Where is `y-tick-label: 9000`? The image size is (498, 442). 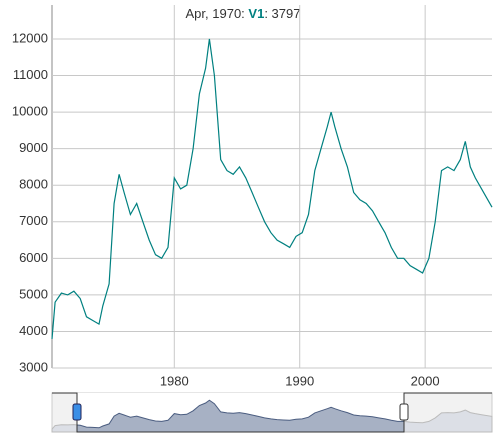 y-tick-label: 9000 is located at coordinates (33, 147).